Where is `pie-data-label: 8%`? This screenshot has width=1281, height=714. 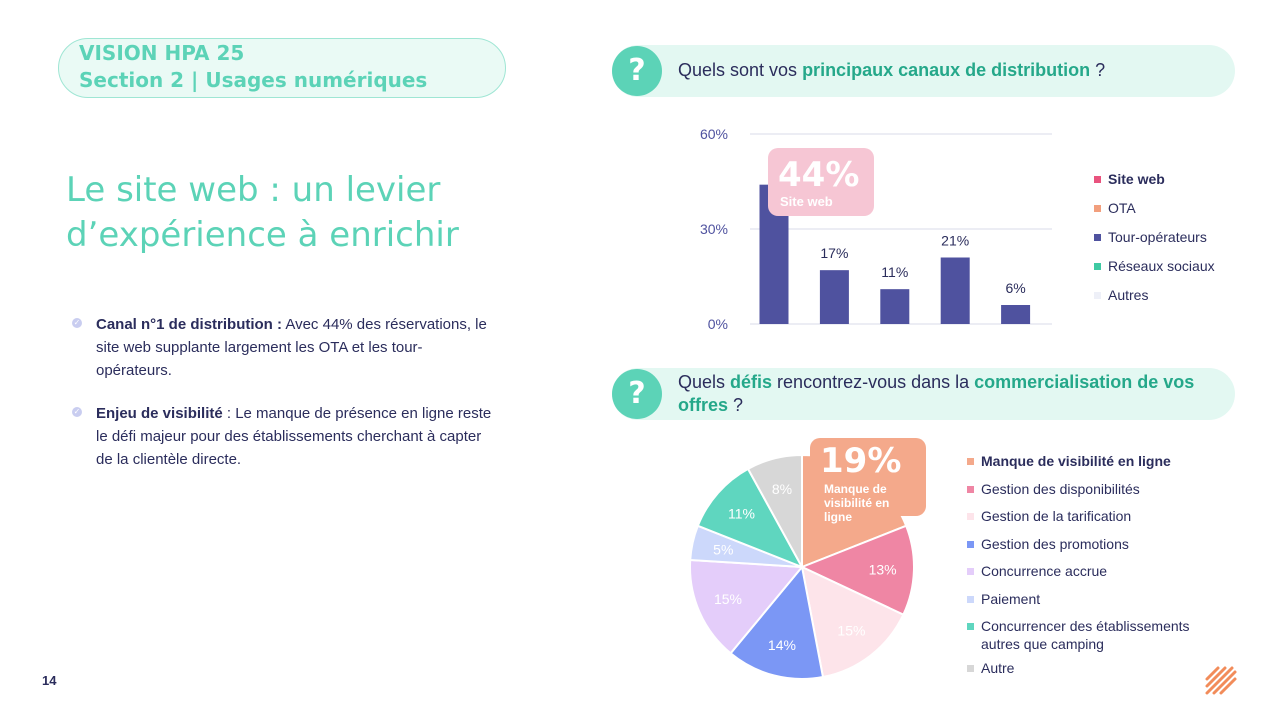
pie-data-label: 8% is located at coordinates (782, 489).